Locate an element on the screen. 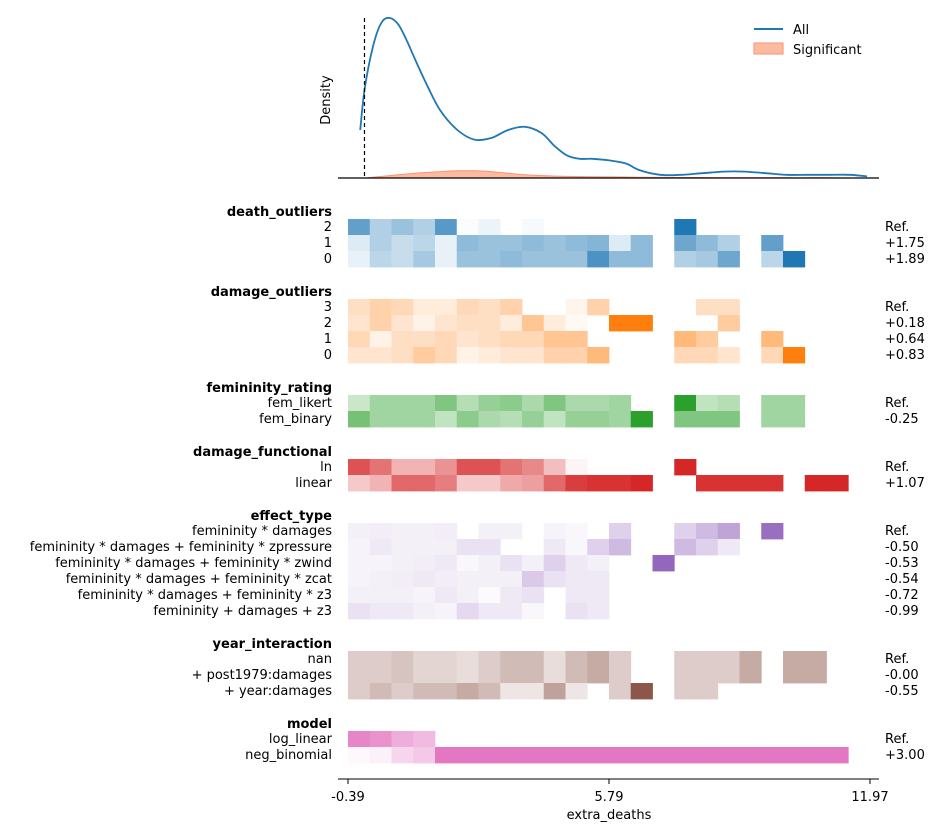 This screenshot has width=938, height=833. row-value: -0.99 is located at coordinates (902, 611).